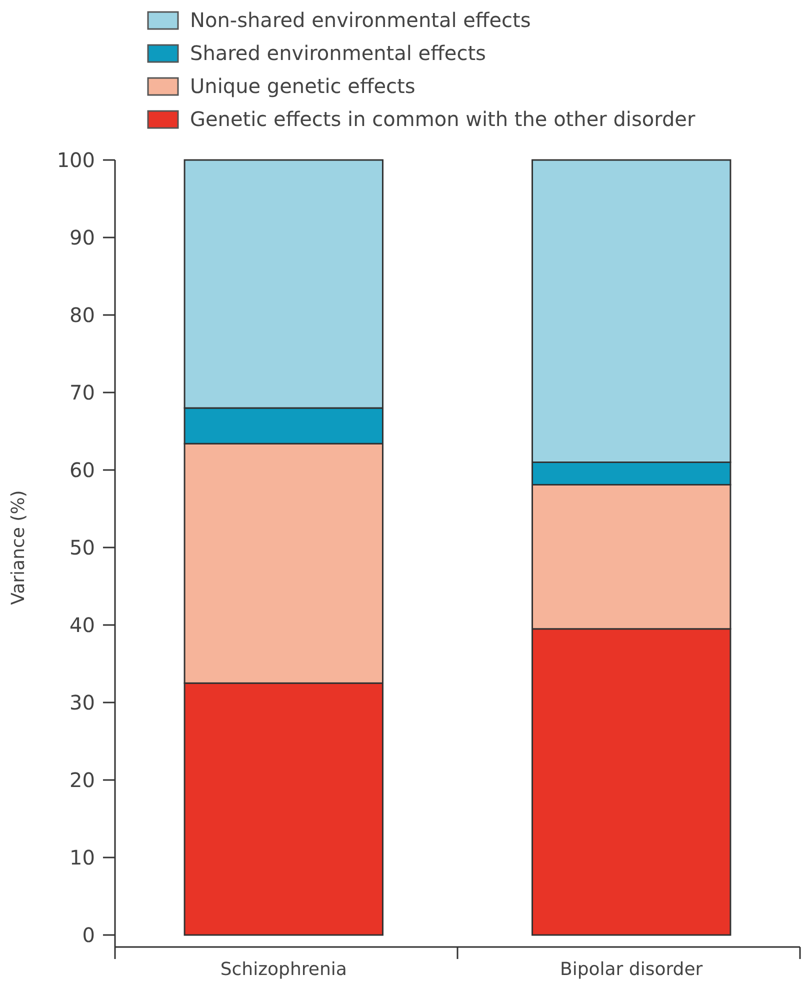 The width and height of the screenshot is (803, 997). I want to click on y-tick-label: 80, so click(82, 315).